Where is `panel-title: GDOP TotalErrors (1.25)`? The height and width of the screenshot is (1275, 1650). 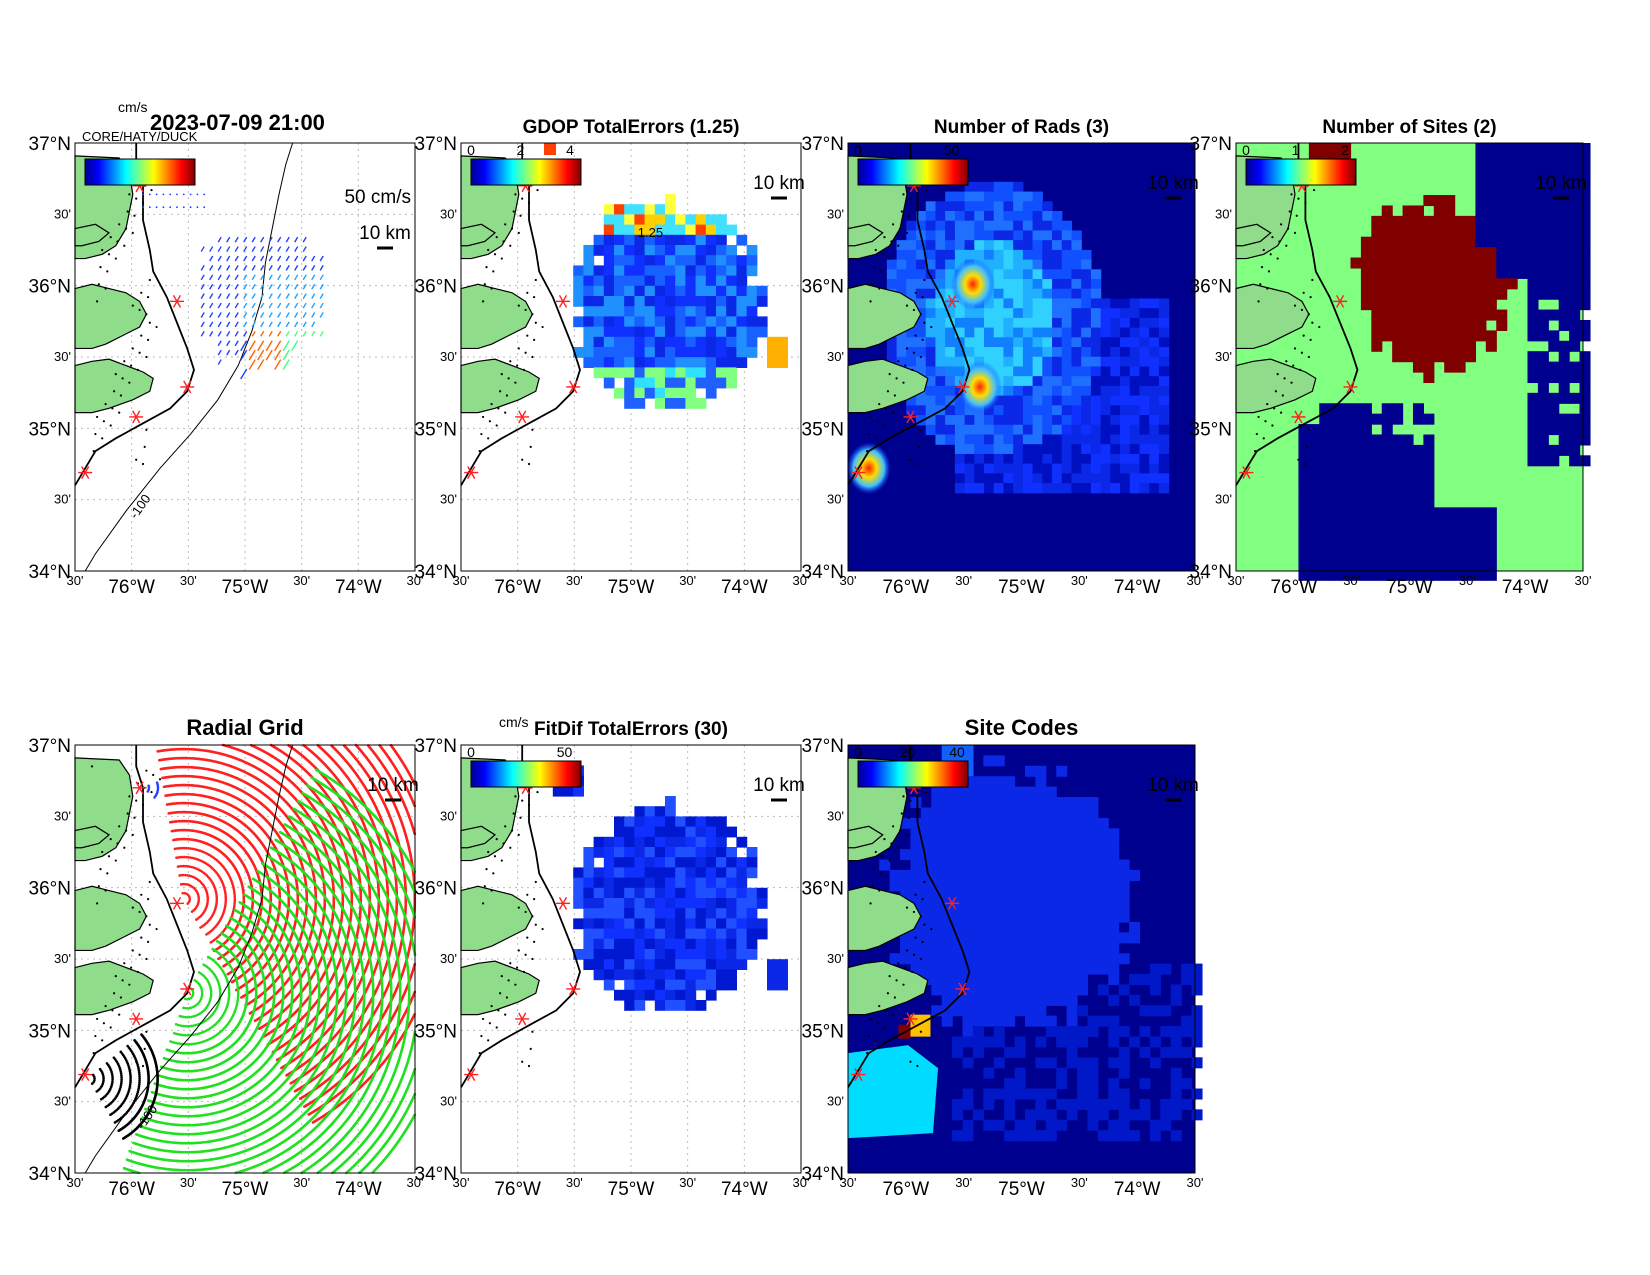 panel-title: GDOP TotalErrors (1.25) is located at coordinates (631, 127).